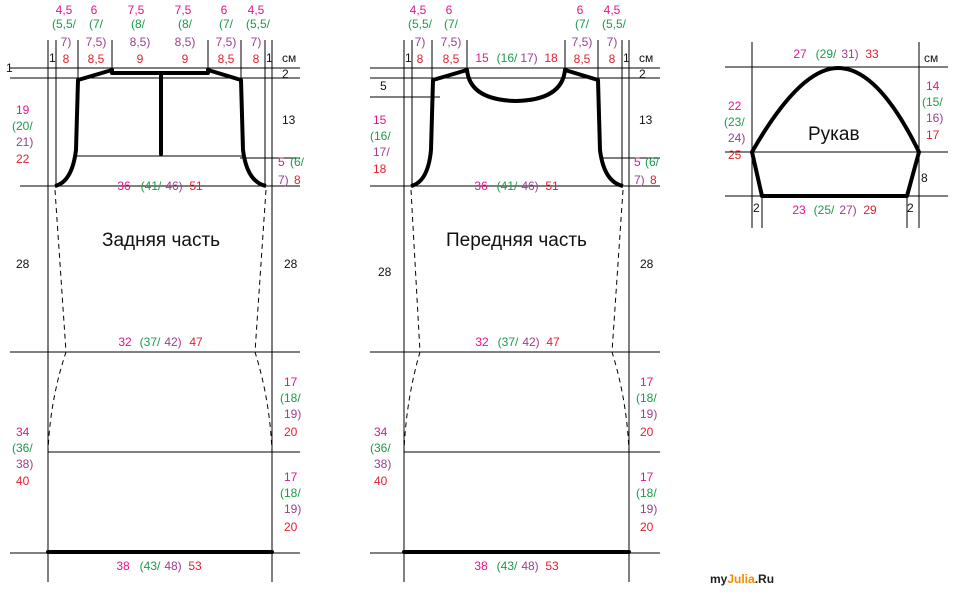 The width and height of the screenshot is (960, 600). Describe the element at coordinates (626, 58) in the screenshot. I see `front-margin-right: 1` at that location.